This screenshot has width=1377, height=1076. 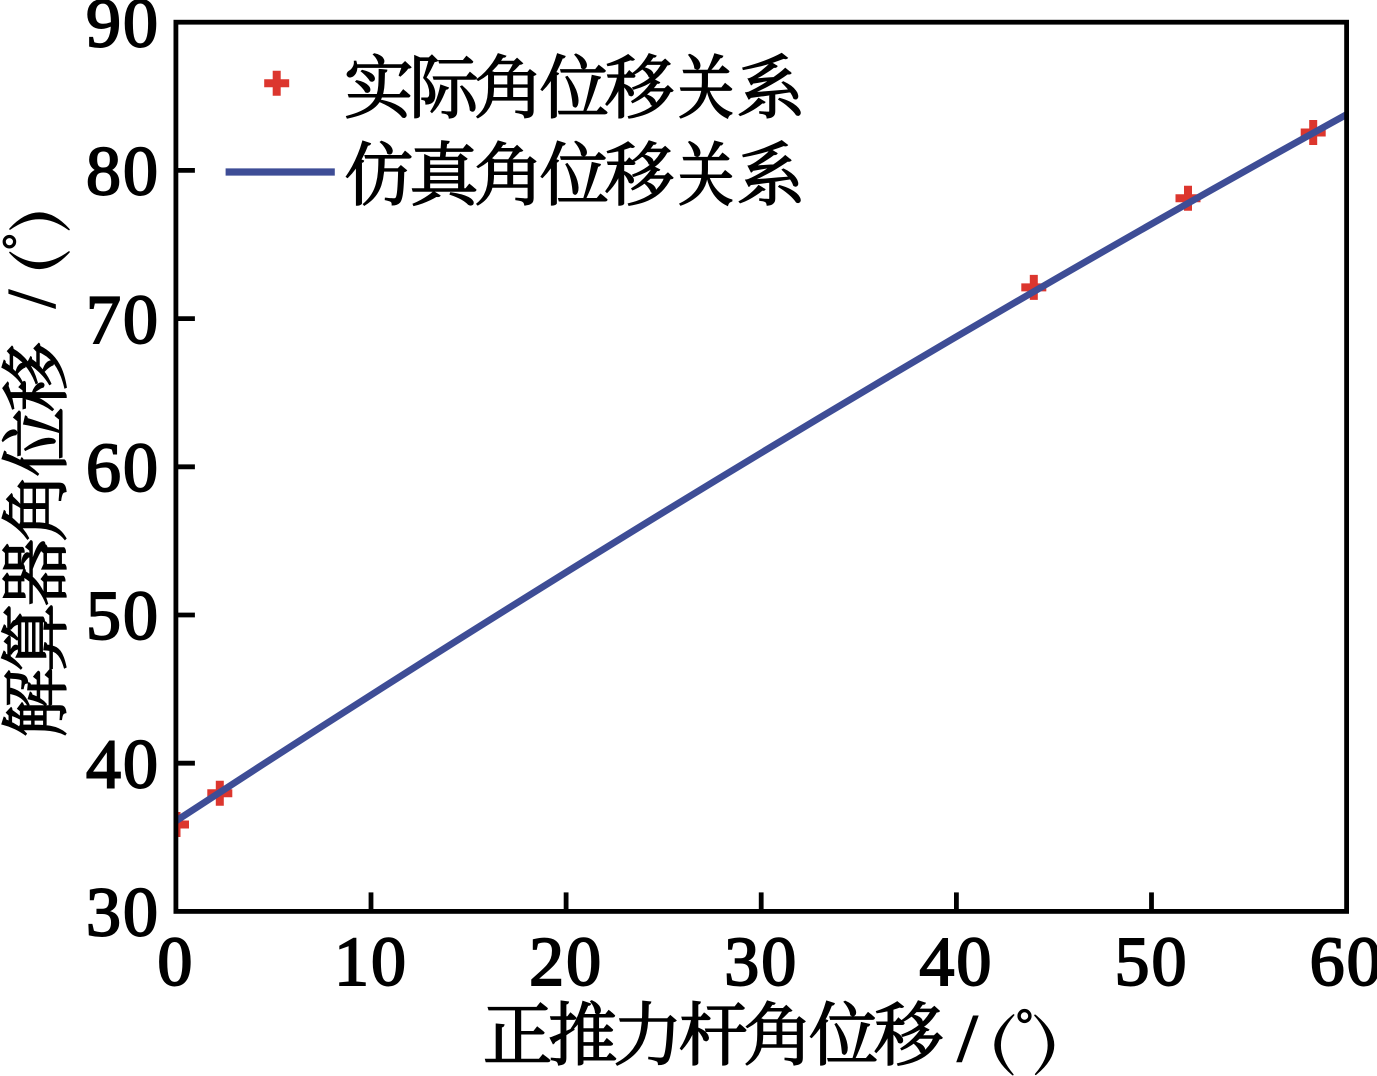 I want to click on svg-text: 80, so click(x=123, y=172).